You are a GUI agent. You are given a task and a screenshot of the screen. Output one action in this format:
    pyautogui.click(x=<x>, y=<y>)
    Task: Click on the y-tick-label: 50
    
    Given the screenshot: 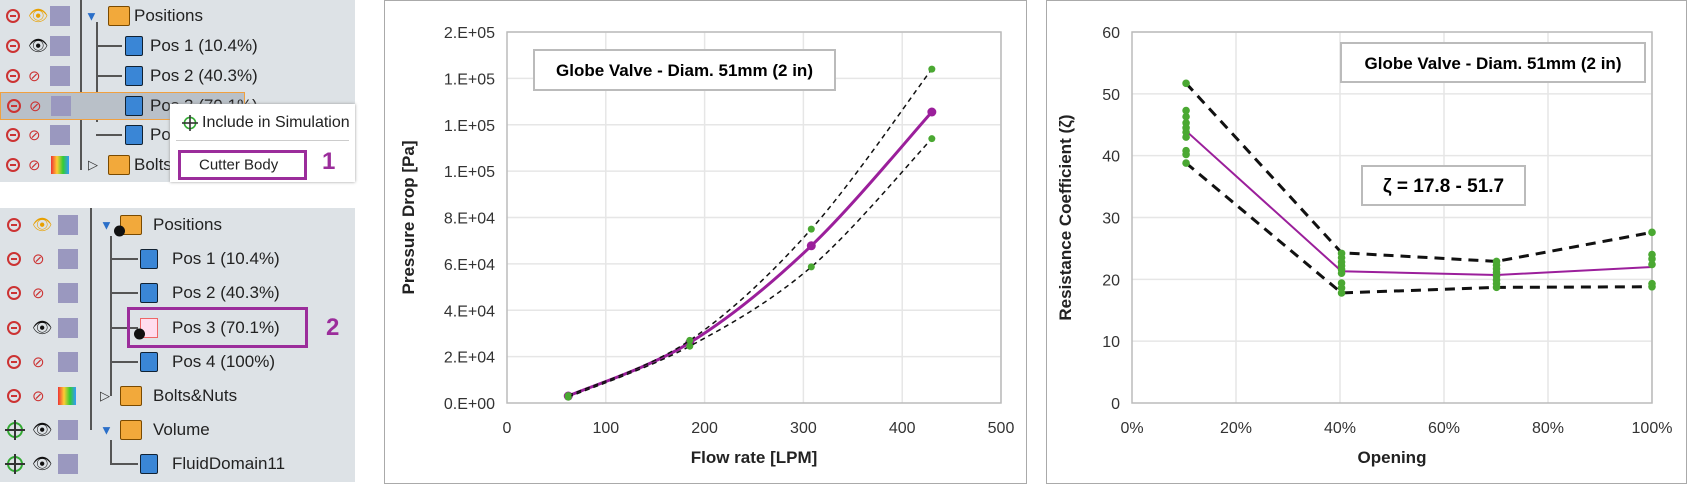 What is the action you would take?
    pyautogui.click(x=1111, y=95)
    